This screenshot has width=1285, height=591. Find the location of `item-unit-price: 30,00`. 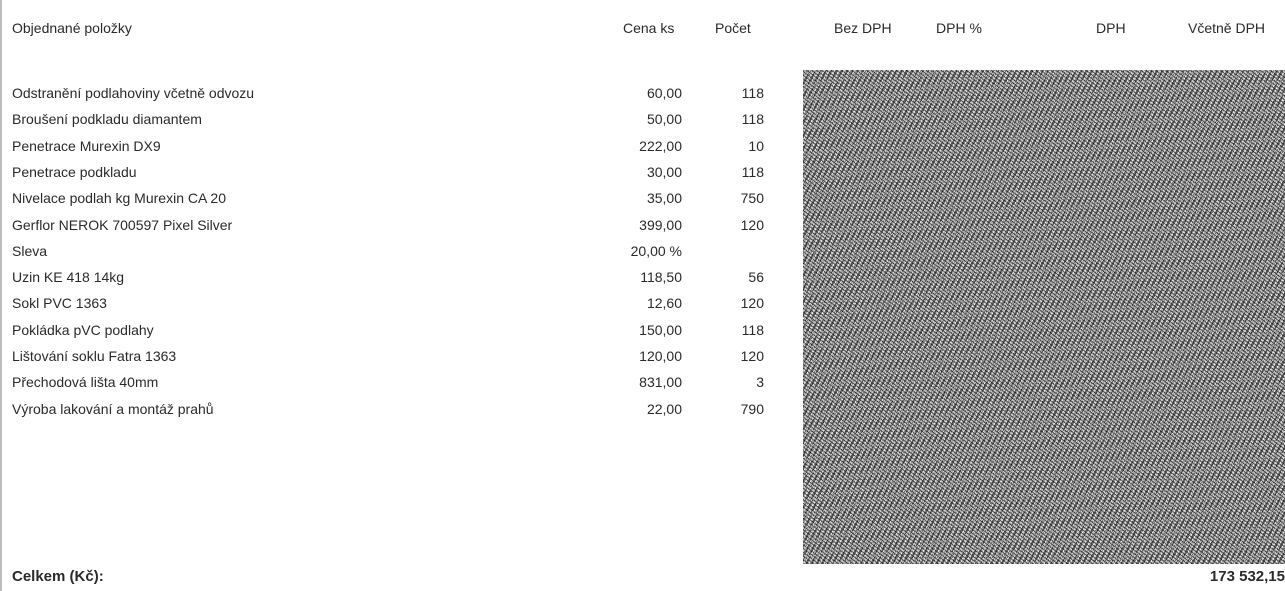

item-unit-price: 30,00 is located at coordinates (664, 172).